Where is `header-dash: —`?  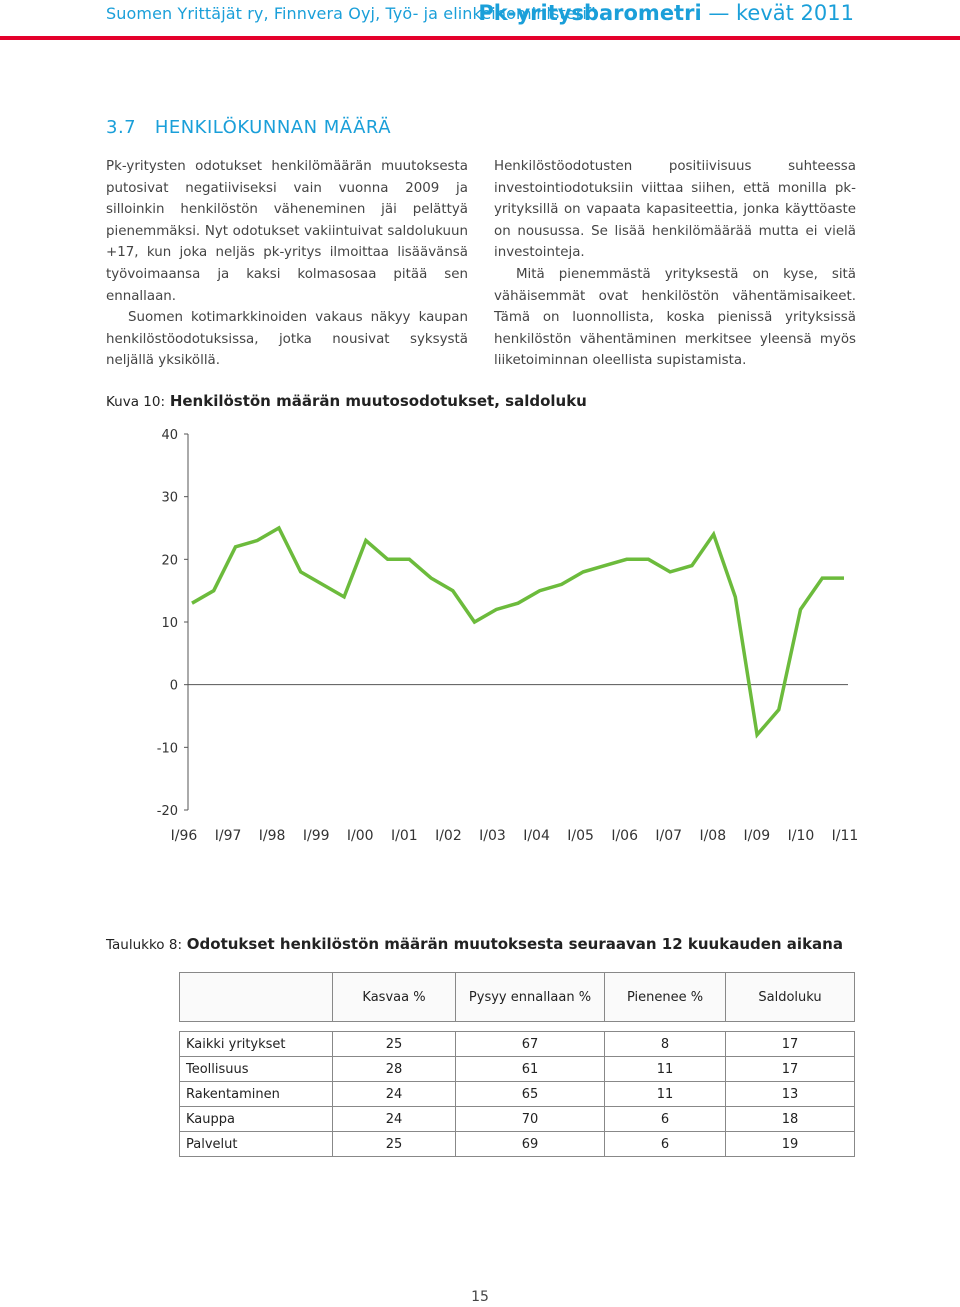 header-dash: — is located at coordinates (719, 13).